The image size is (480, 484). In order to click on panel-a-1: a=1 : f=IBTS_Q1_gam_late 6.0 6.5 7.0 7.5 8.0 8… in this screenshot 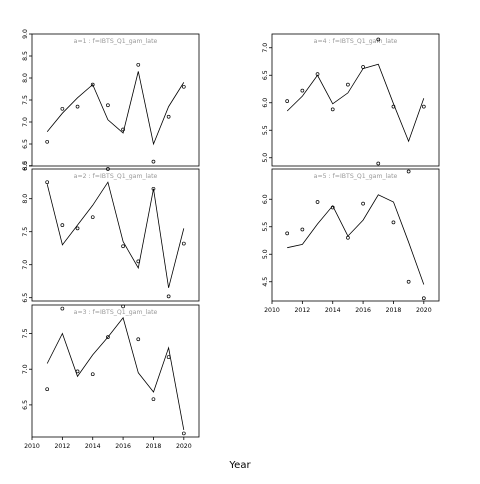, I will do `click(111, 100)`.